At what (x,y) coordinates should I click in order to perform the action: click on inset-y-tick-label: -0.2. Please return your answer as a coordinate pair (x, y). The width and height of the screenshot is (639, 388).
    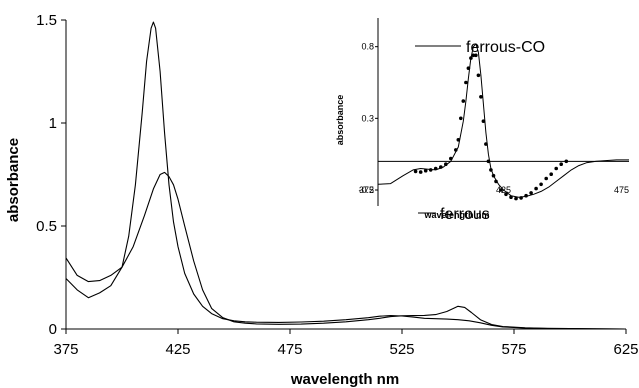
    Looking at the image, I should click on (366, 190).